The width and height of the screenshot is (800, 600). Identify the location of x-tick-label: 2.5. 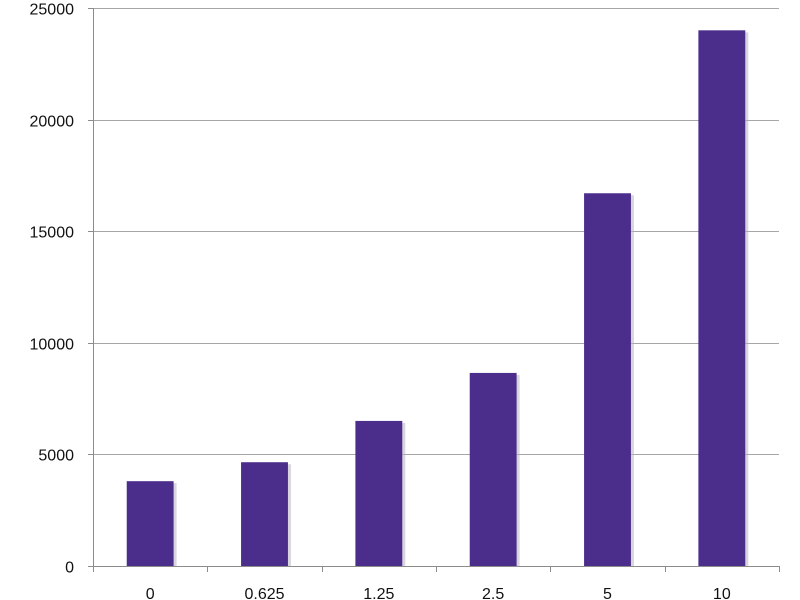
(493, 593).